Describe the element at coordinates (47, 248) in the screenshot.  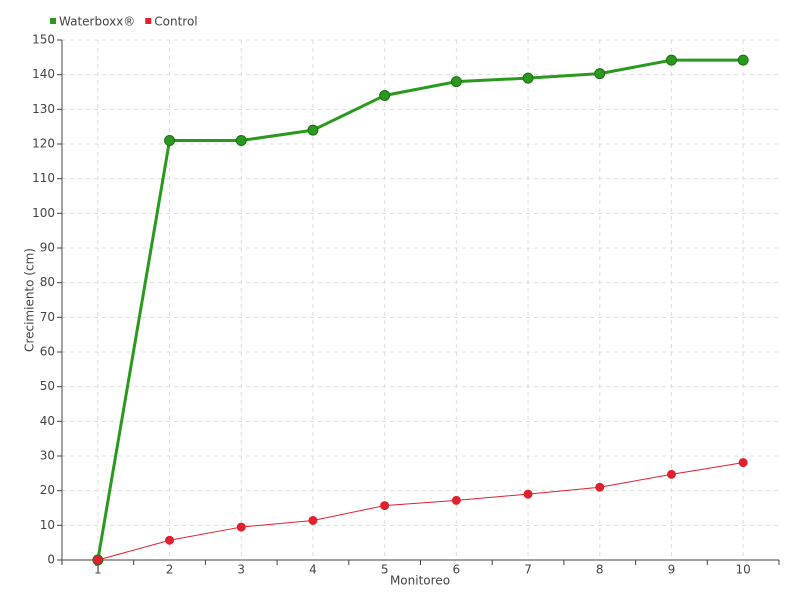
I see `y-tick-label: 90` at that location.